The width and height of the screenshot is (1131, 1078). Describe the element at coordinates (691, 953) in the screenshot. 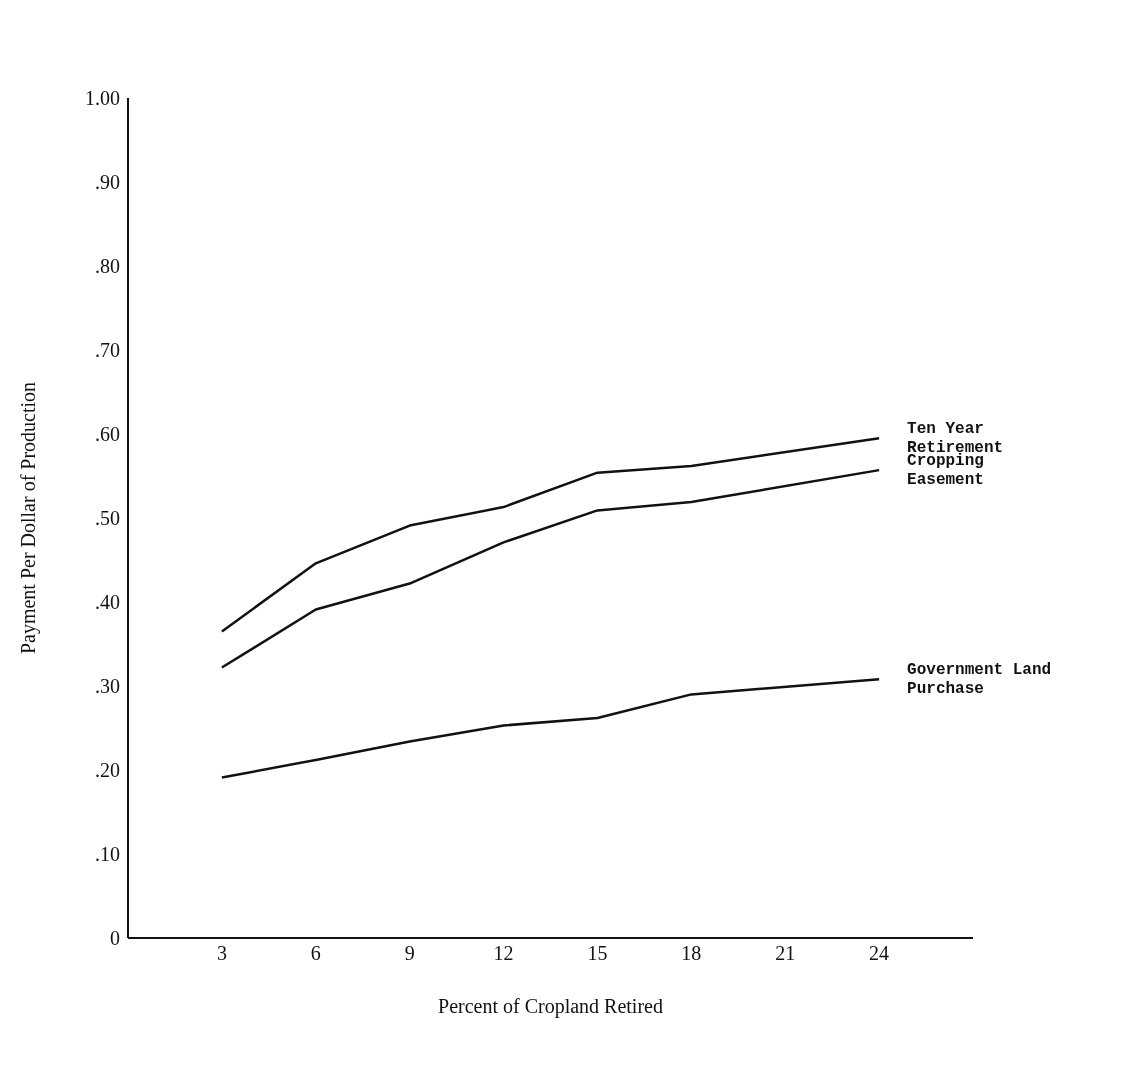

I see `x-tick-label: 18` at that location.